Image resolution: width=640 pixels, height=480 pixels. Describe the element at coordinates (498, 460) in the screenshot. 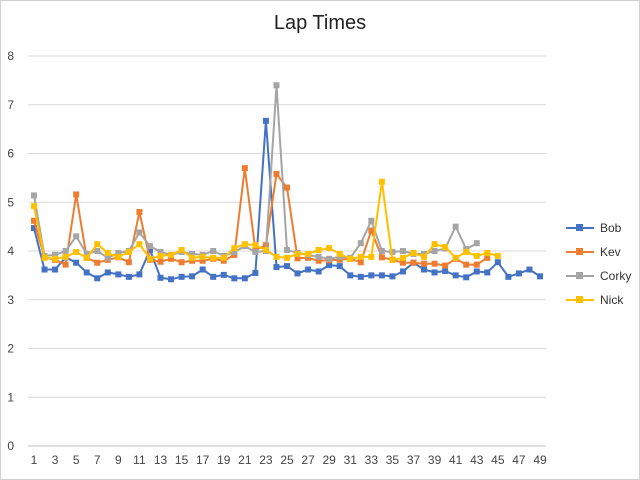

I see `x-tick-label: 45` at that location.